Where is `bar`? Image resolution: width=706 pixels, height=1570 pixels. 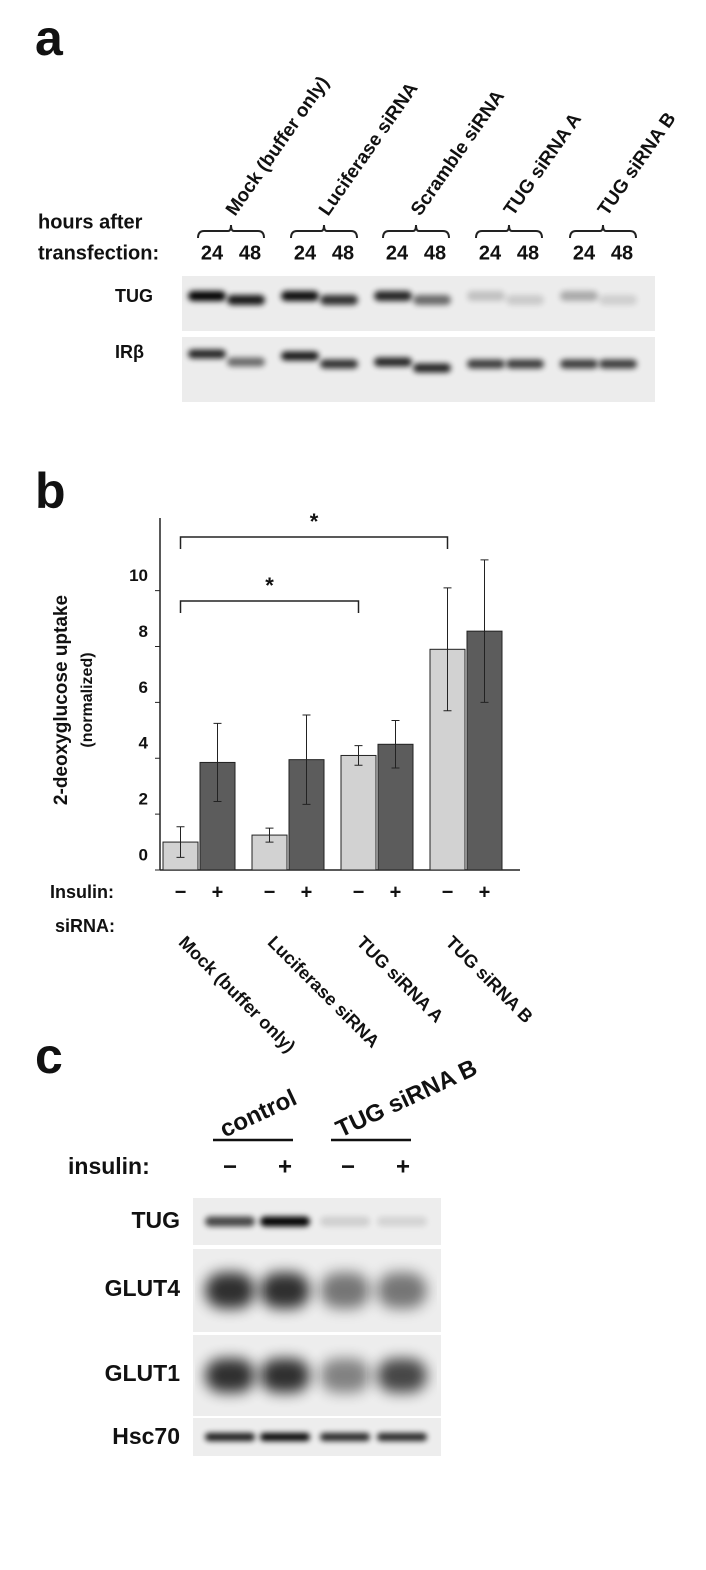 bar is located at coordinates (358, 812).